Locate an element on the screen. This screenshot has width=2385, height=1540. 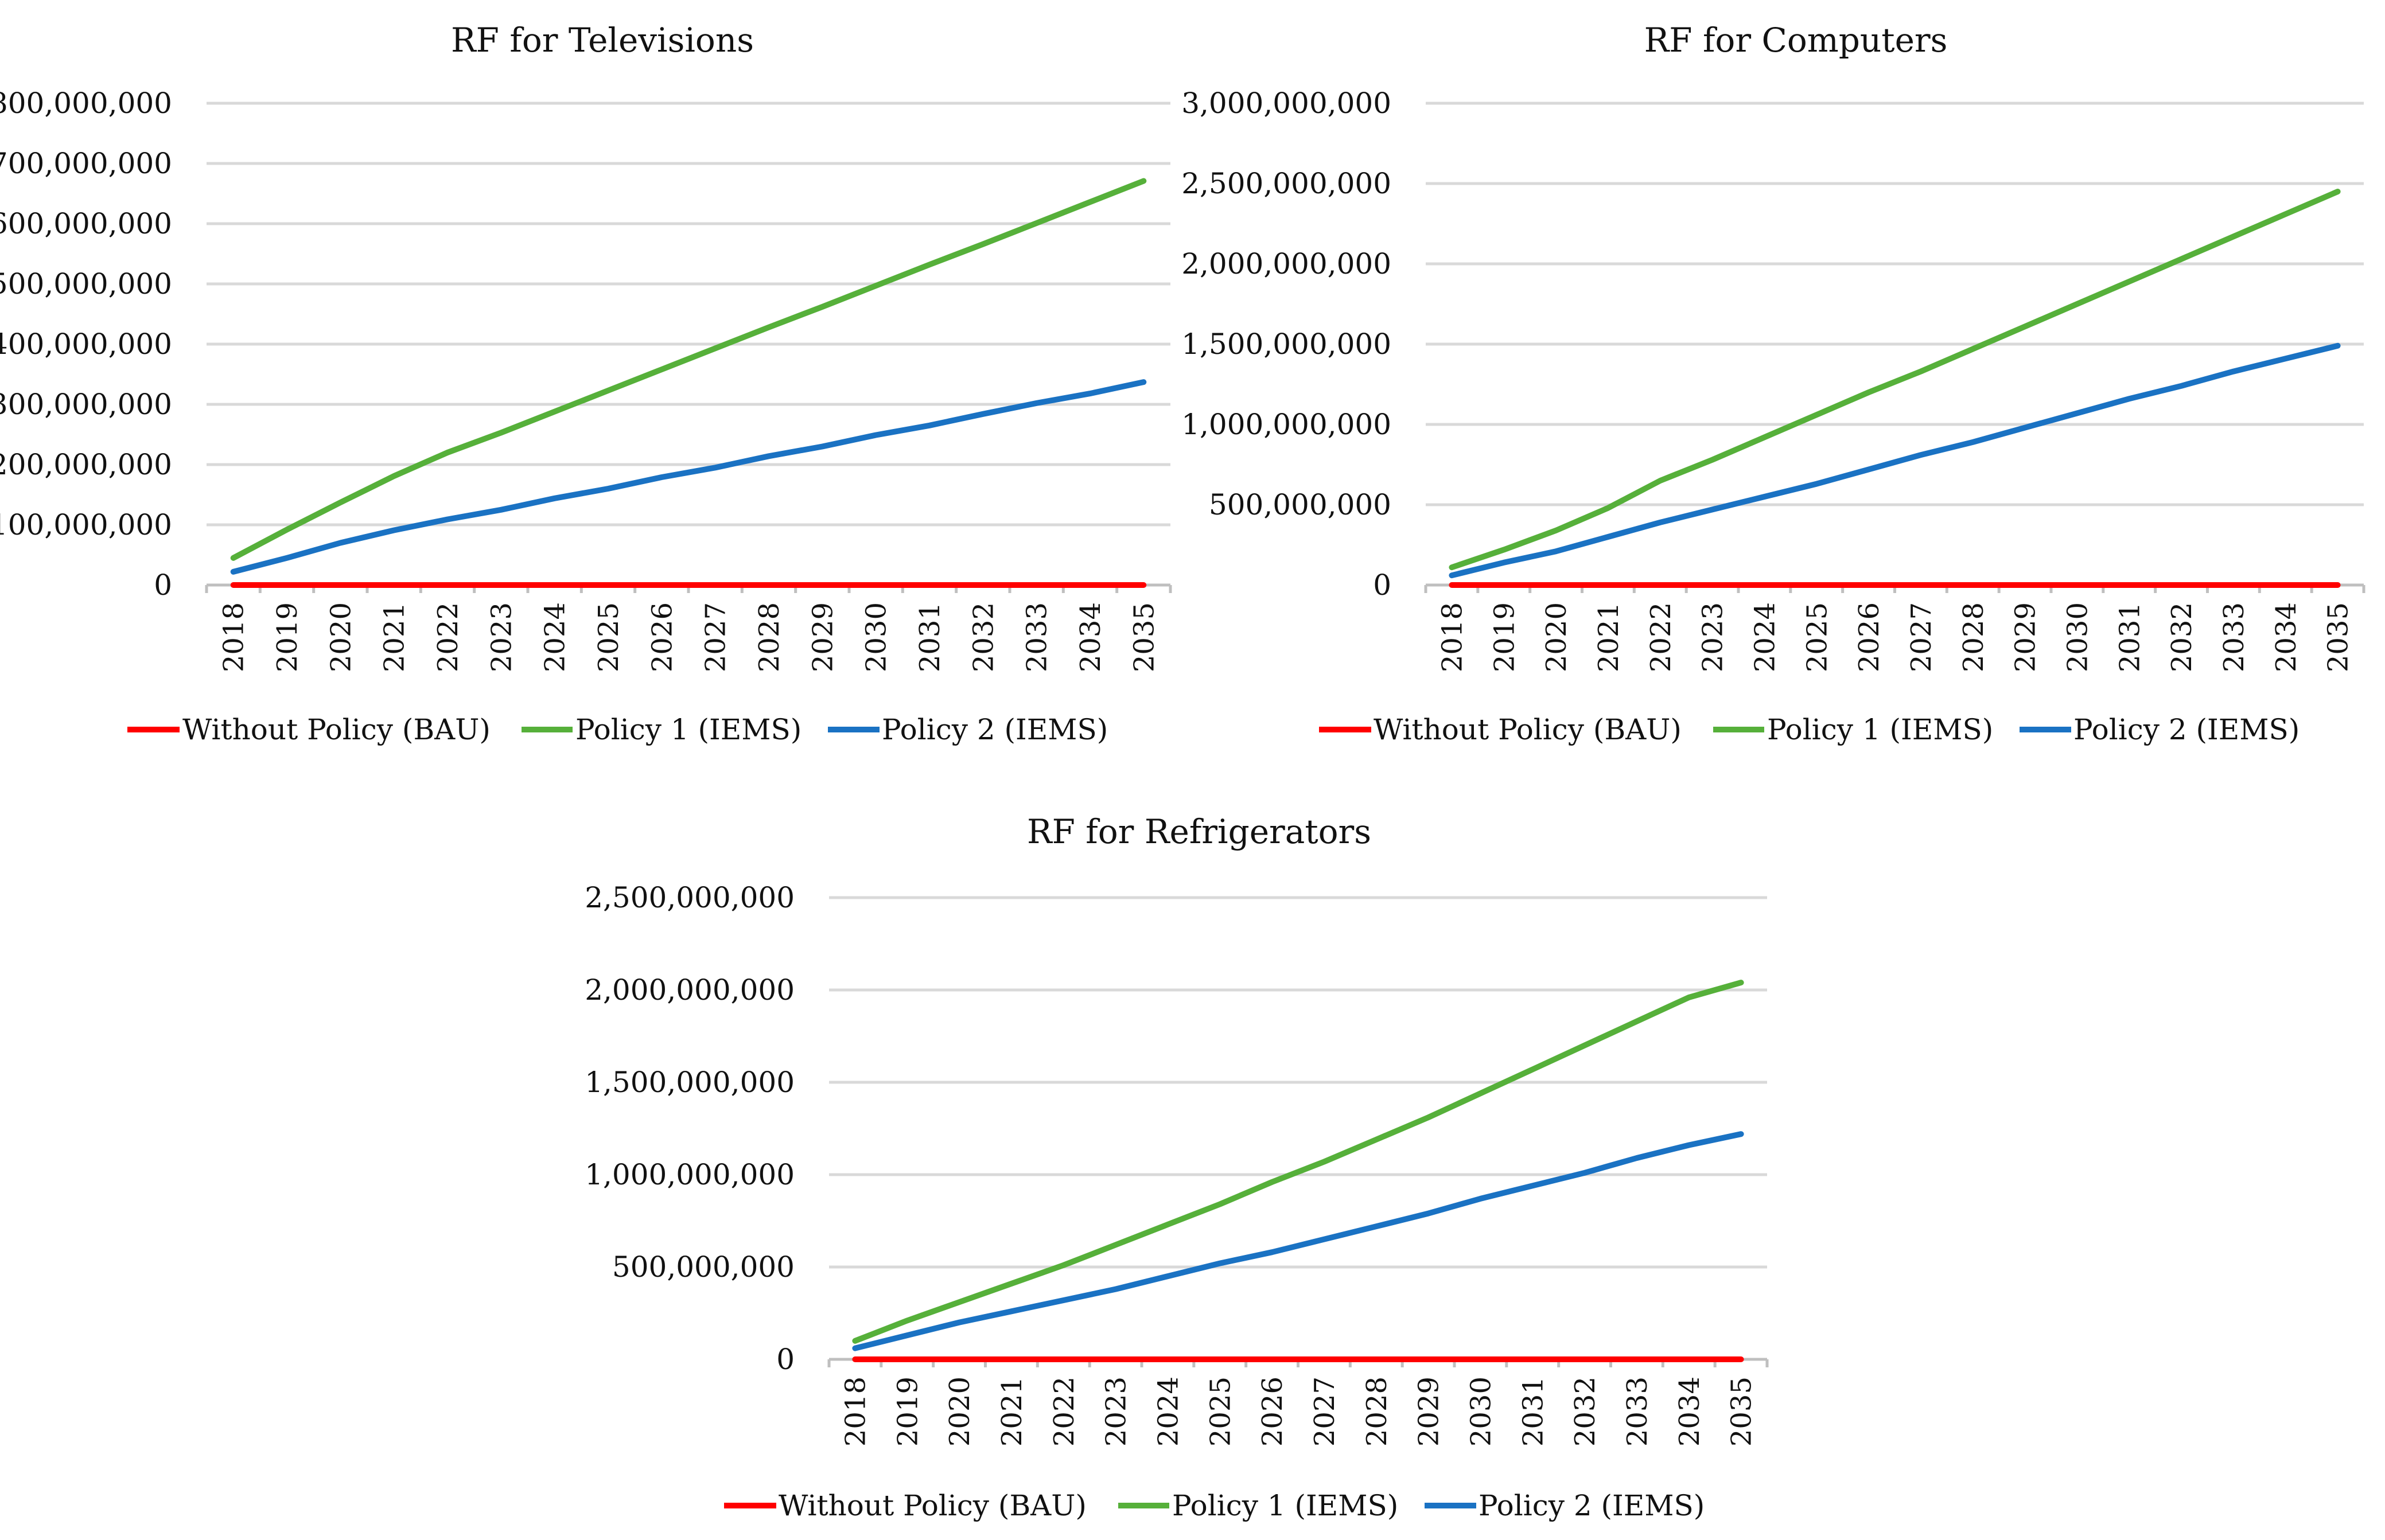
y-tick-label: 700,000,000 is located at coordinates (86, 163).